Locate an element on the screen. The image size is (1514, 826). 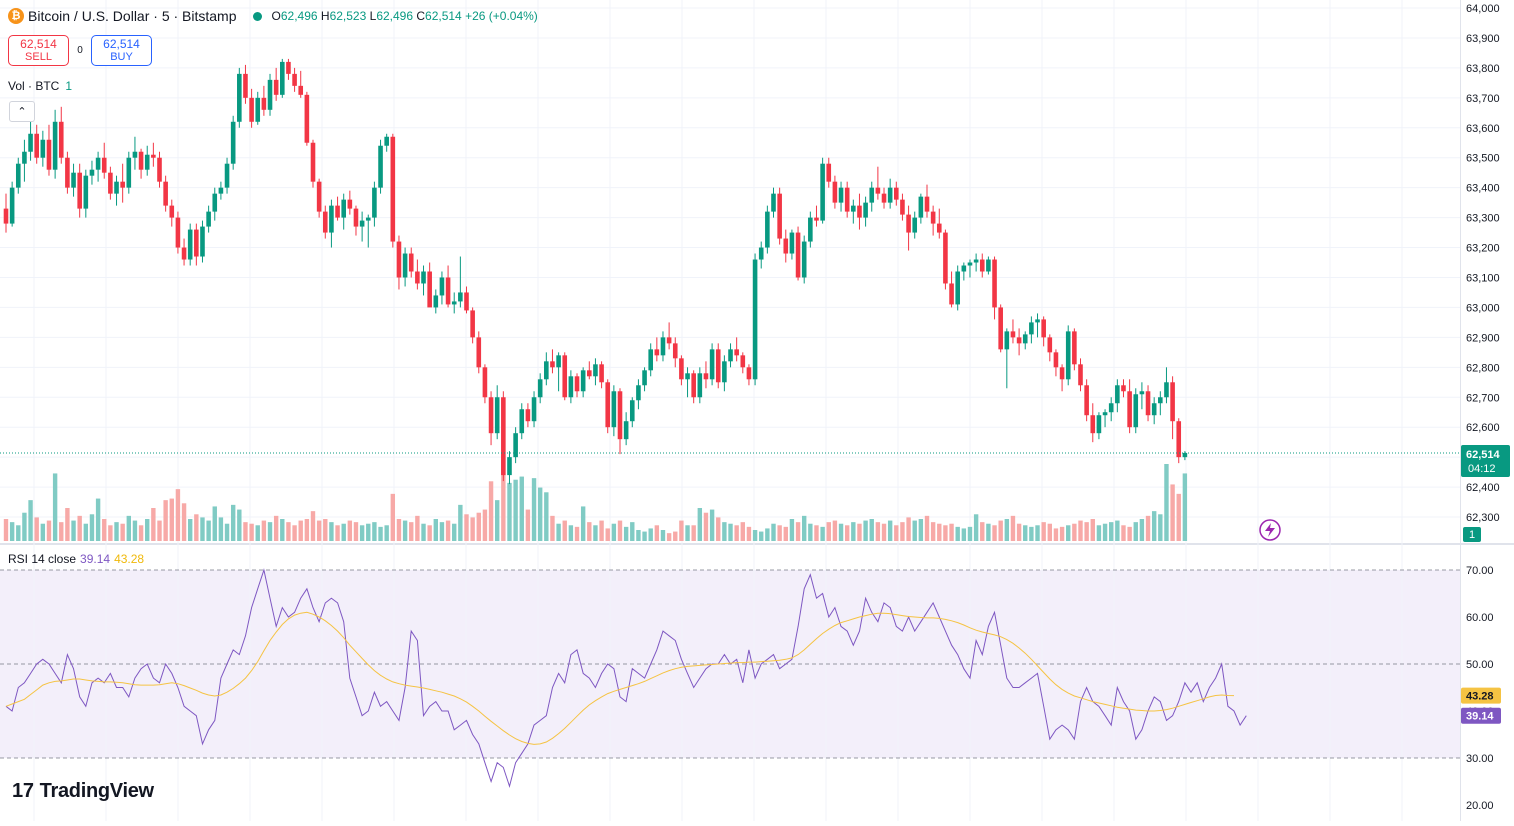
sell-button: 62,514 SELL is located at coordinates (38, 50).